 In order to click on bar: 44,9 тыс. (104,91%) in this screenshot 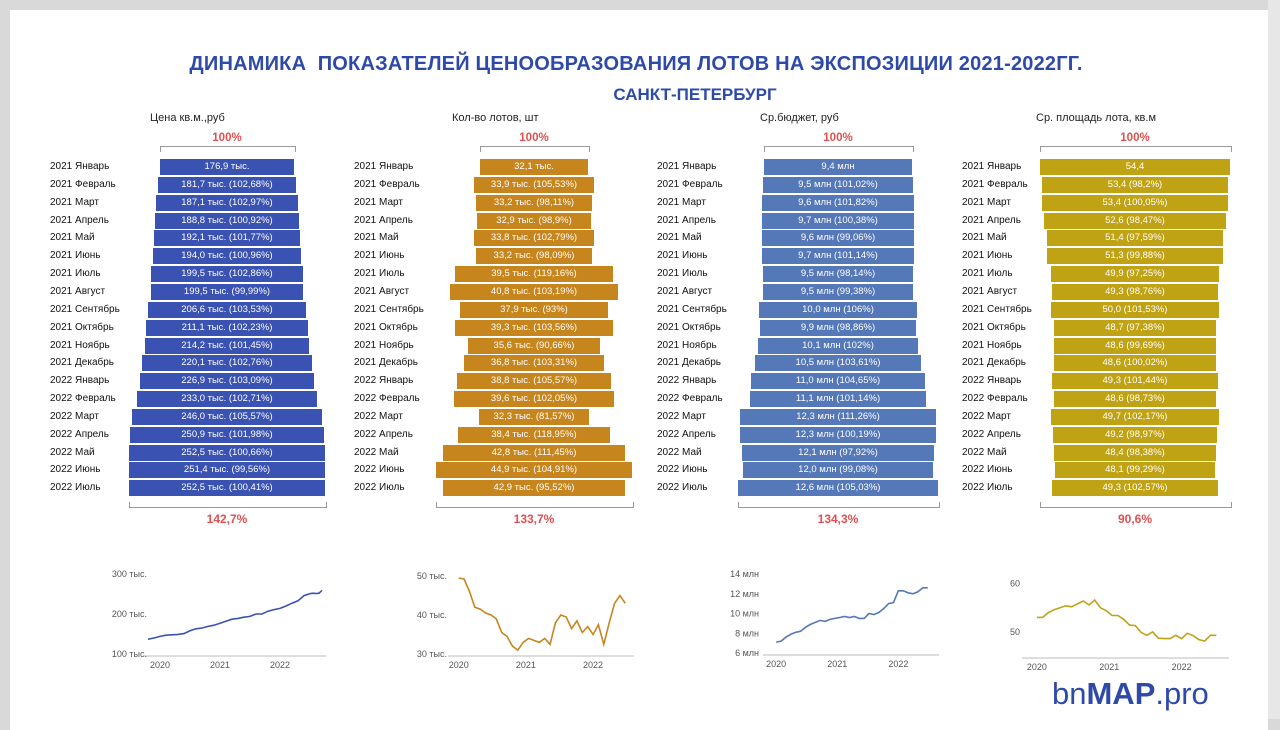, I will do `click(534, 470)`.